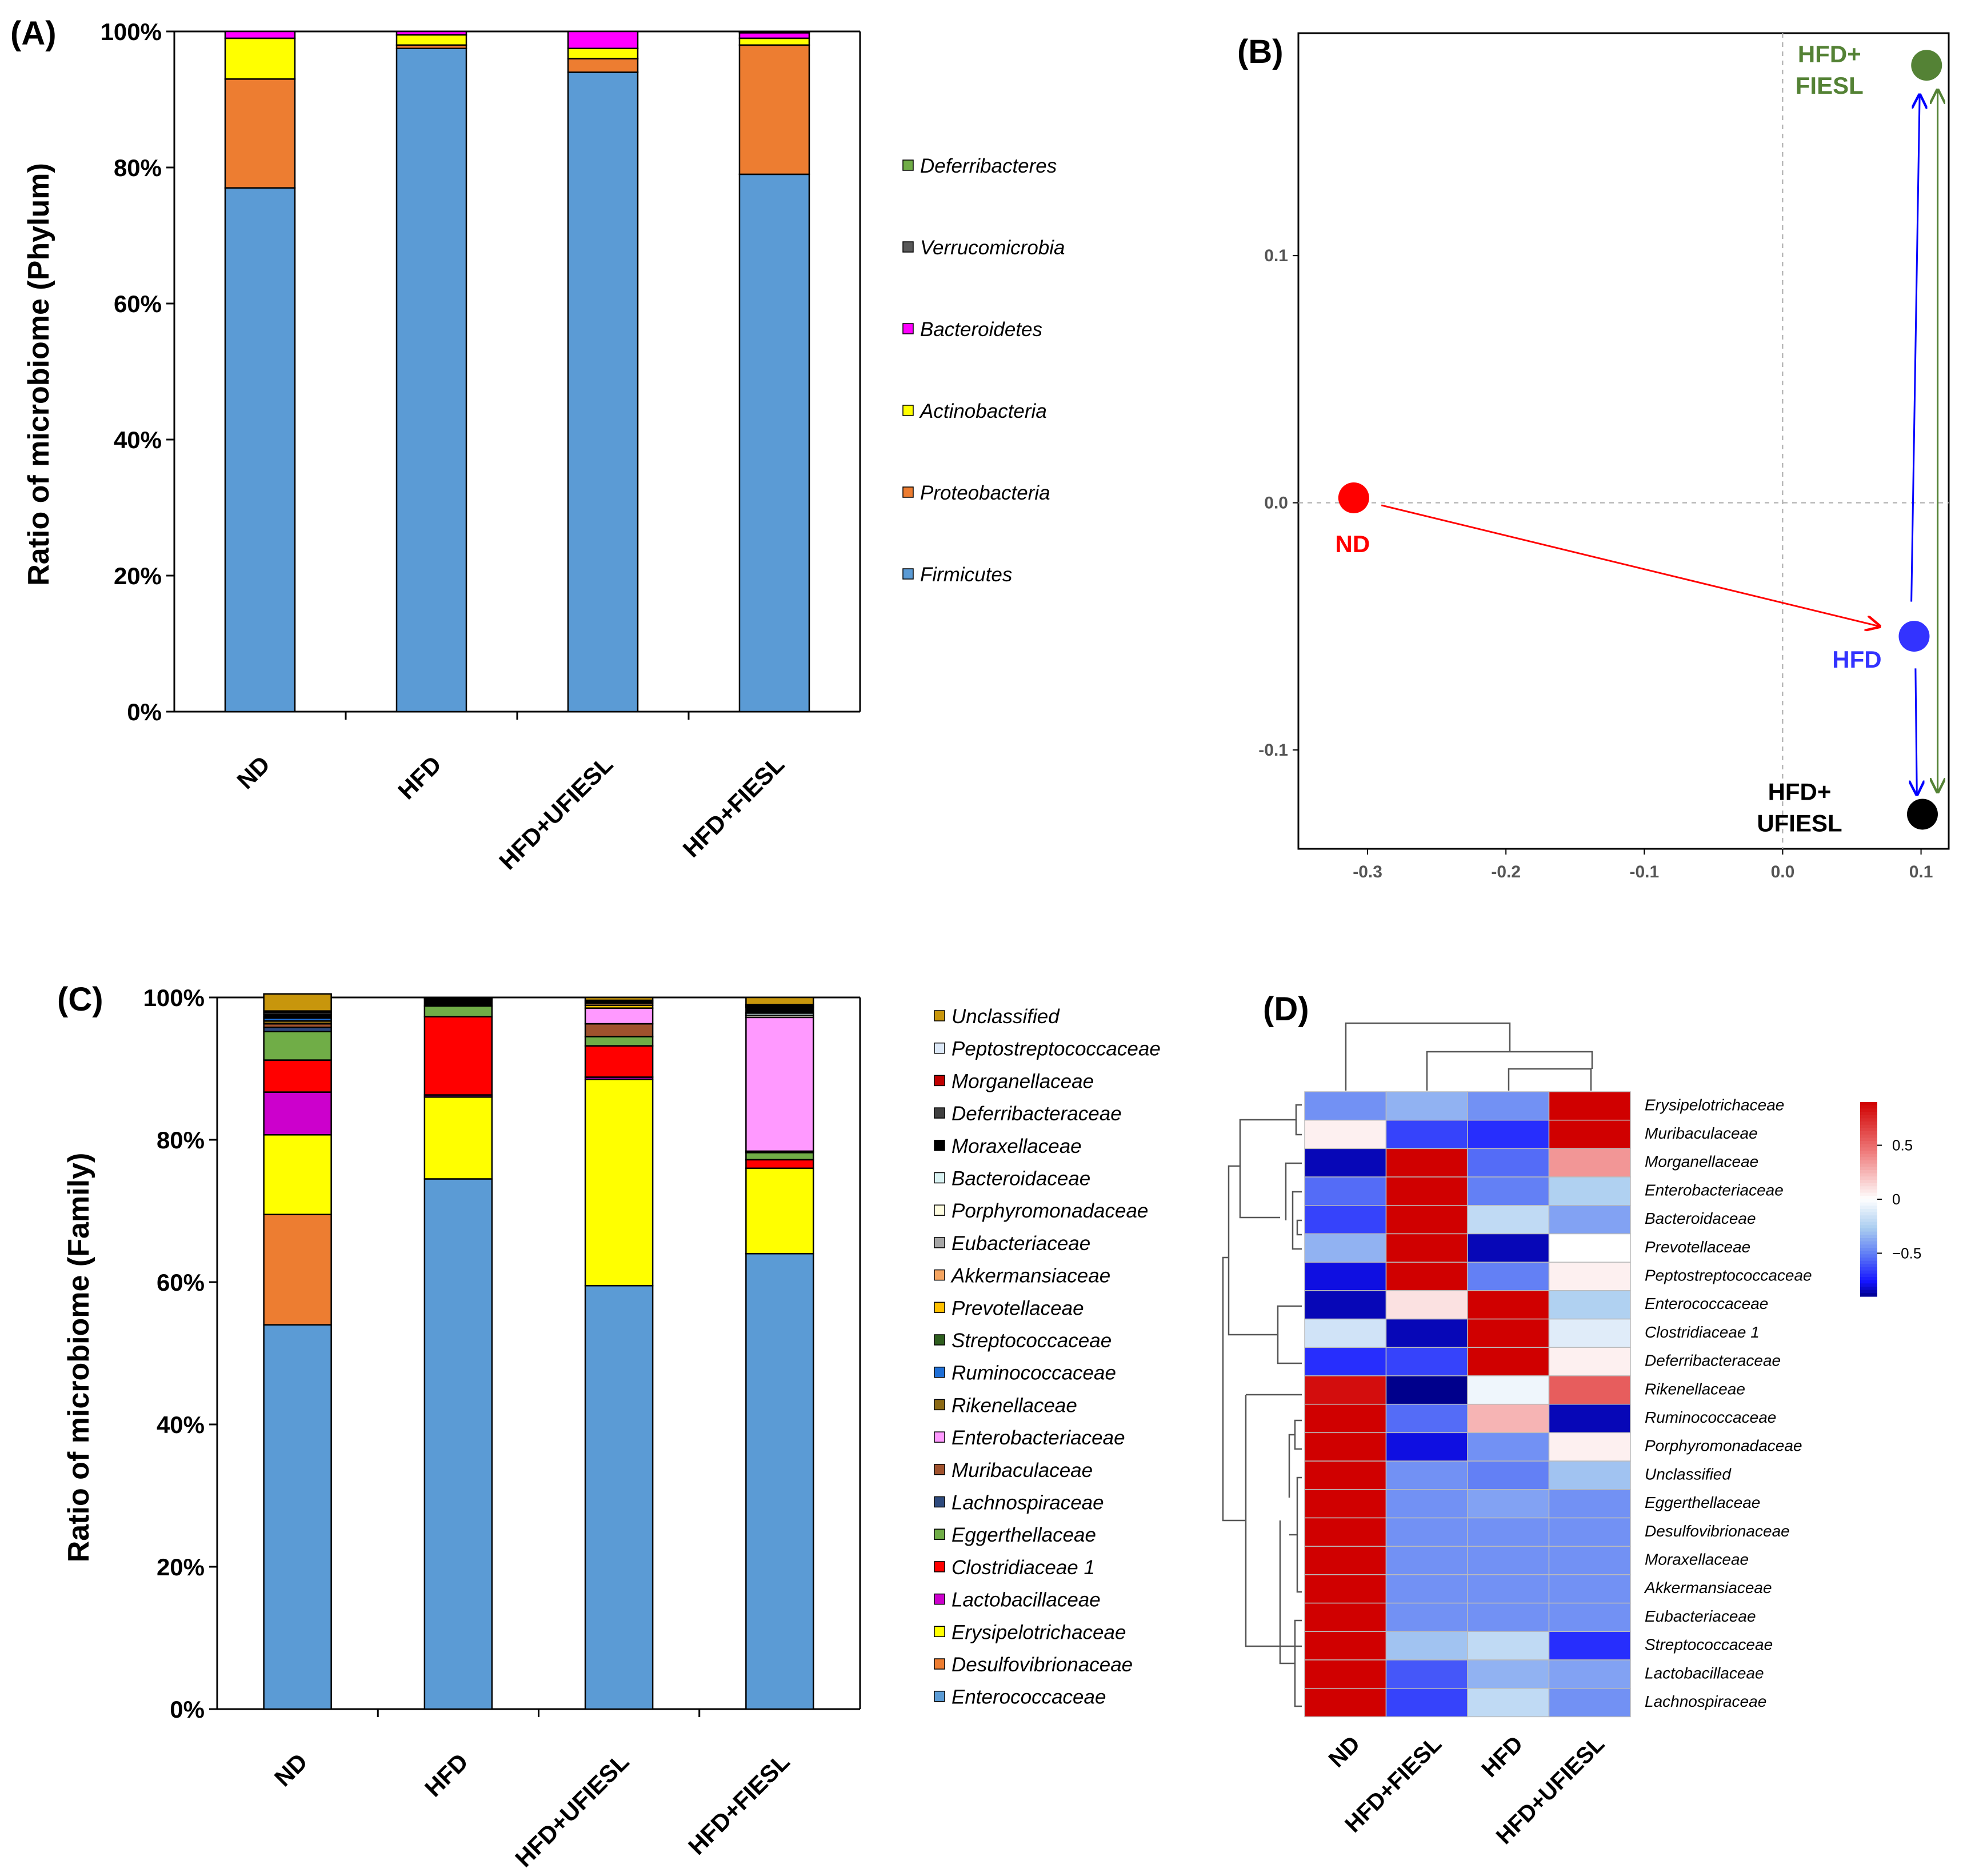 This screenshot has width=1963, height=1876. I want to click on c-bar-nd-desulfovibrionaceae, so click(298, 1270).